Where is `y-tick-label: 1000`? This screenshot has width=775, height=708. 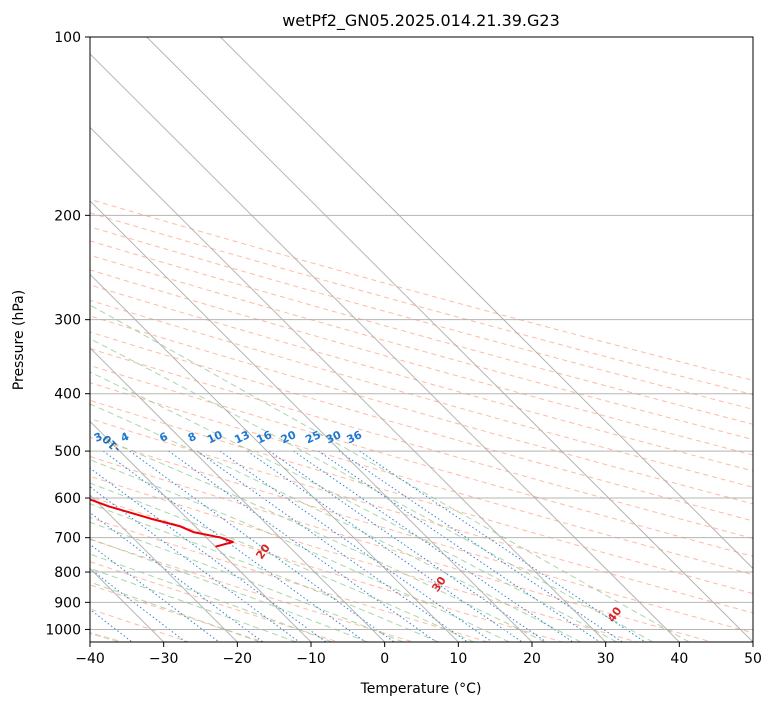
y-tick-label: 1000 is located at coordinates (63, 630).